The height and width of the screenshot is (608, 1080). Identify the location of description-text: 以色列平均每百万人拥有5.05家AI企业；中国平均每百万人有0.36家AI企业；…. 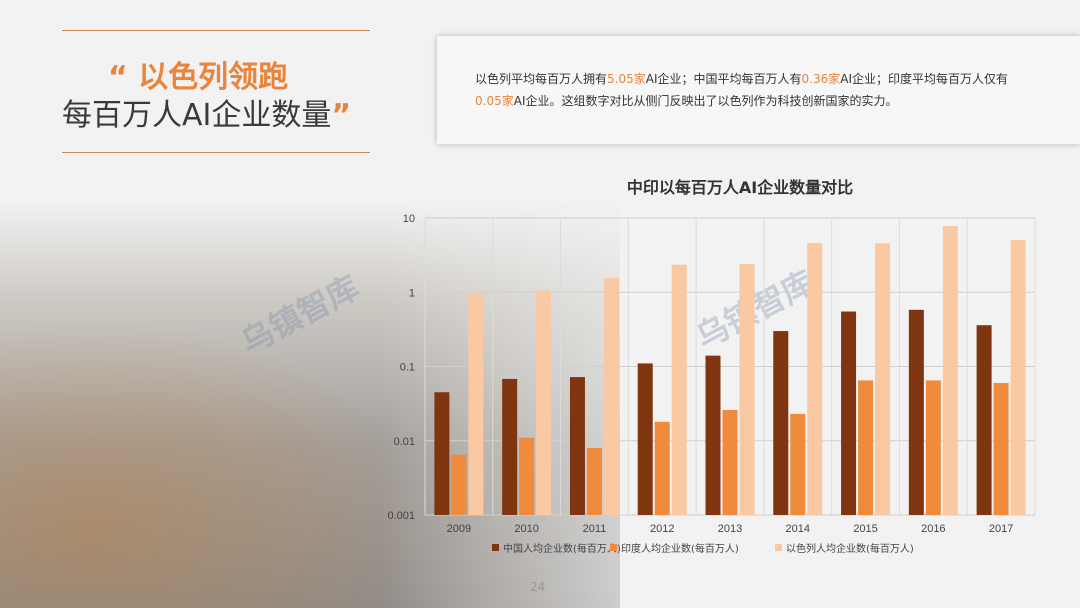
(745, 90).